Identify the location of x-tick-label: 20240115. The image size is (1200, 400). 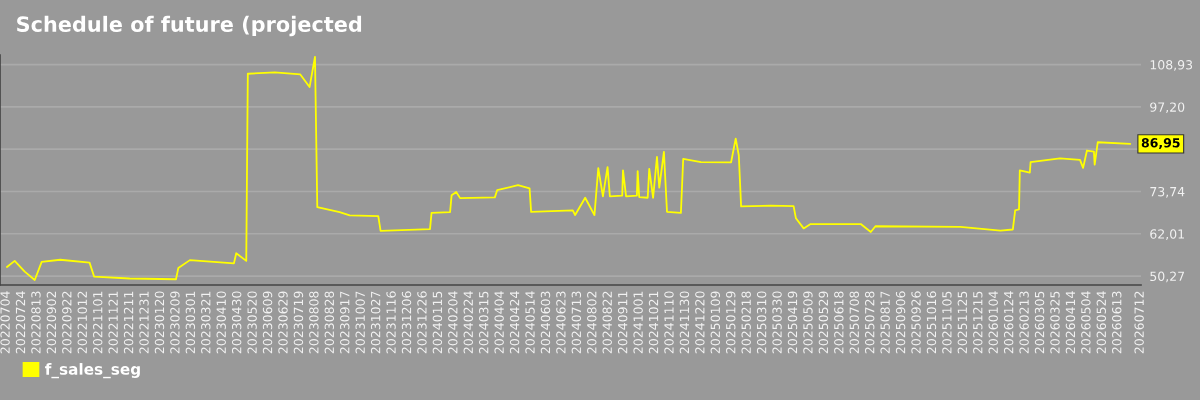
(437, 322).